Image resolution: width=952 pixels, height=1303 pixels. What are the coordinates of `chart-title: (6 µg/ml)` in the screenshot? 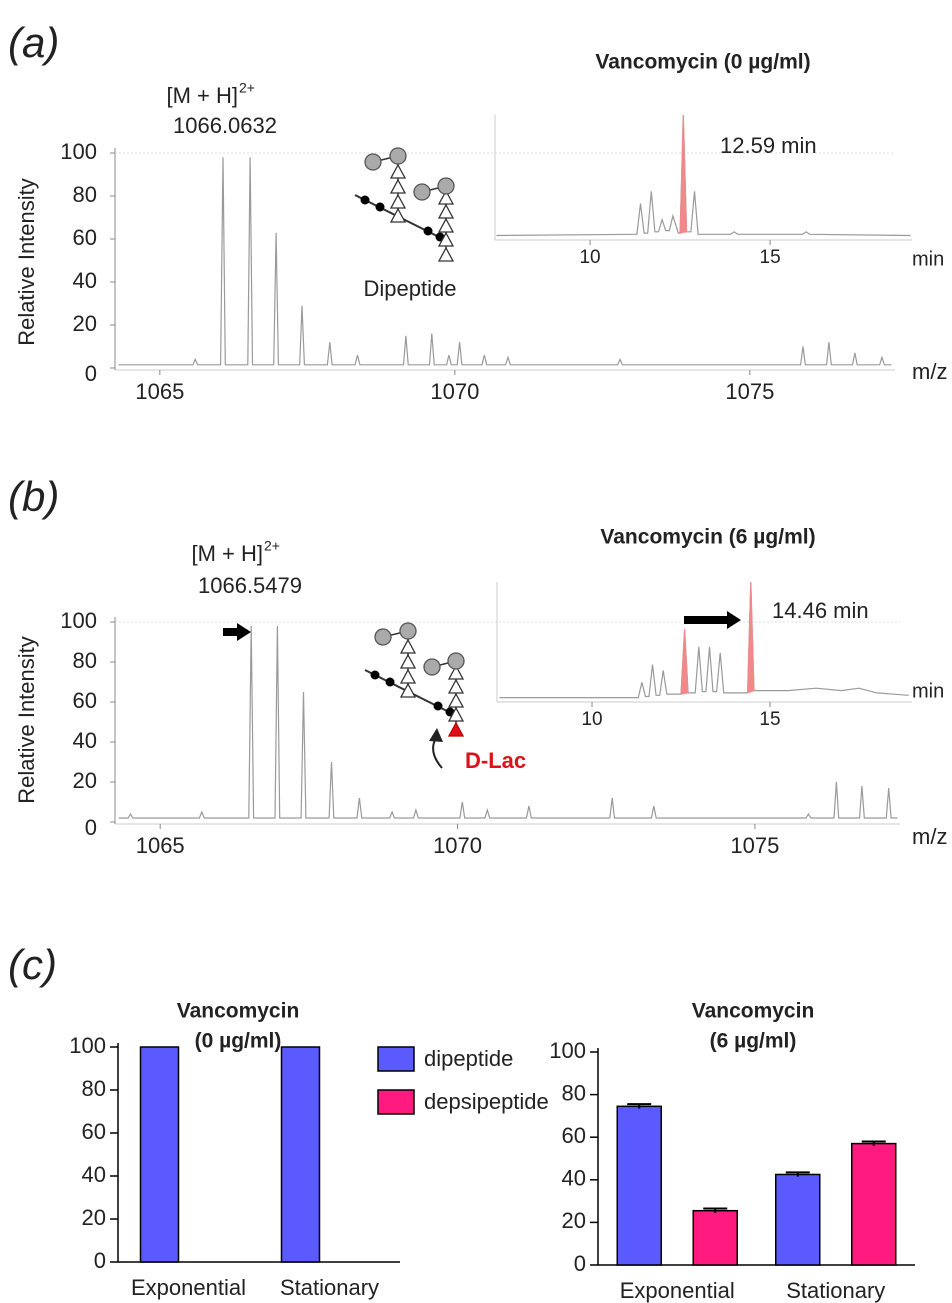 It's located at (753, 1041).